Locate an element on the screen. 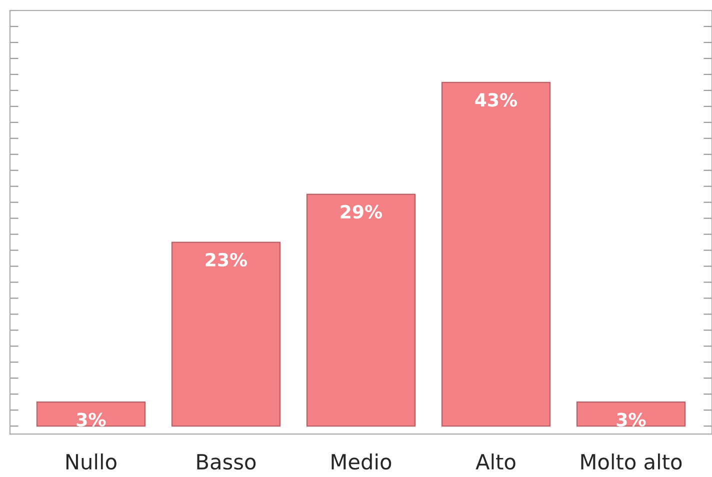 Image resolution: width=712 pixels, height=477 pixels. x-tick-label: Nullo is located at coordinates (91, 462).